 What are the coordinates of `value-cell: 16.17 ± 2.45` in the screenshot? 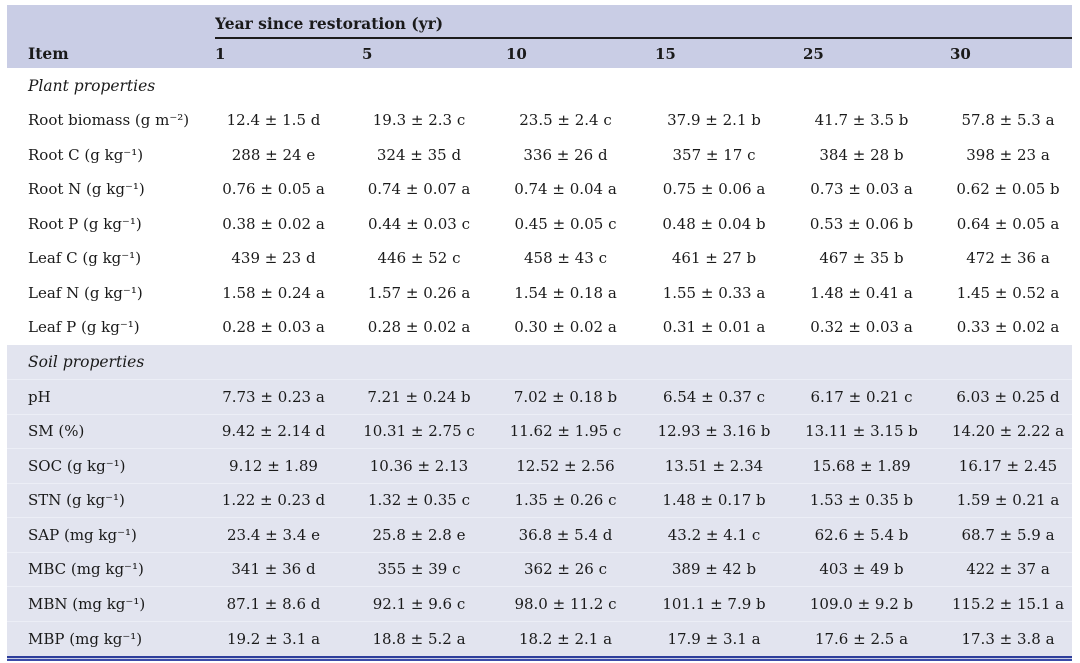 It's located at (1011, 465).